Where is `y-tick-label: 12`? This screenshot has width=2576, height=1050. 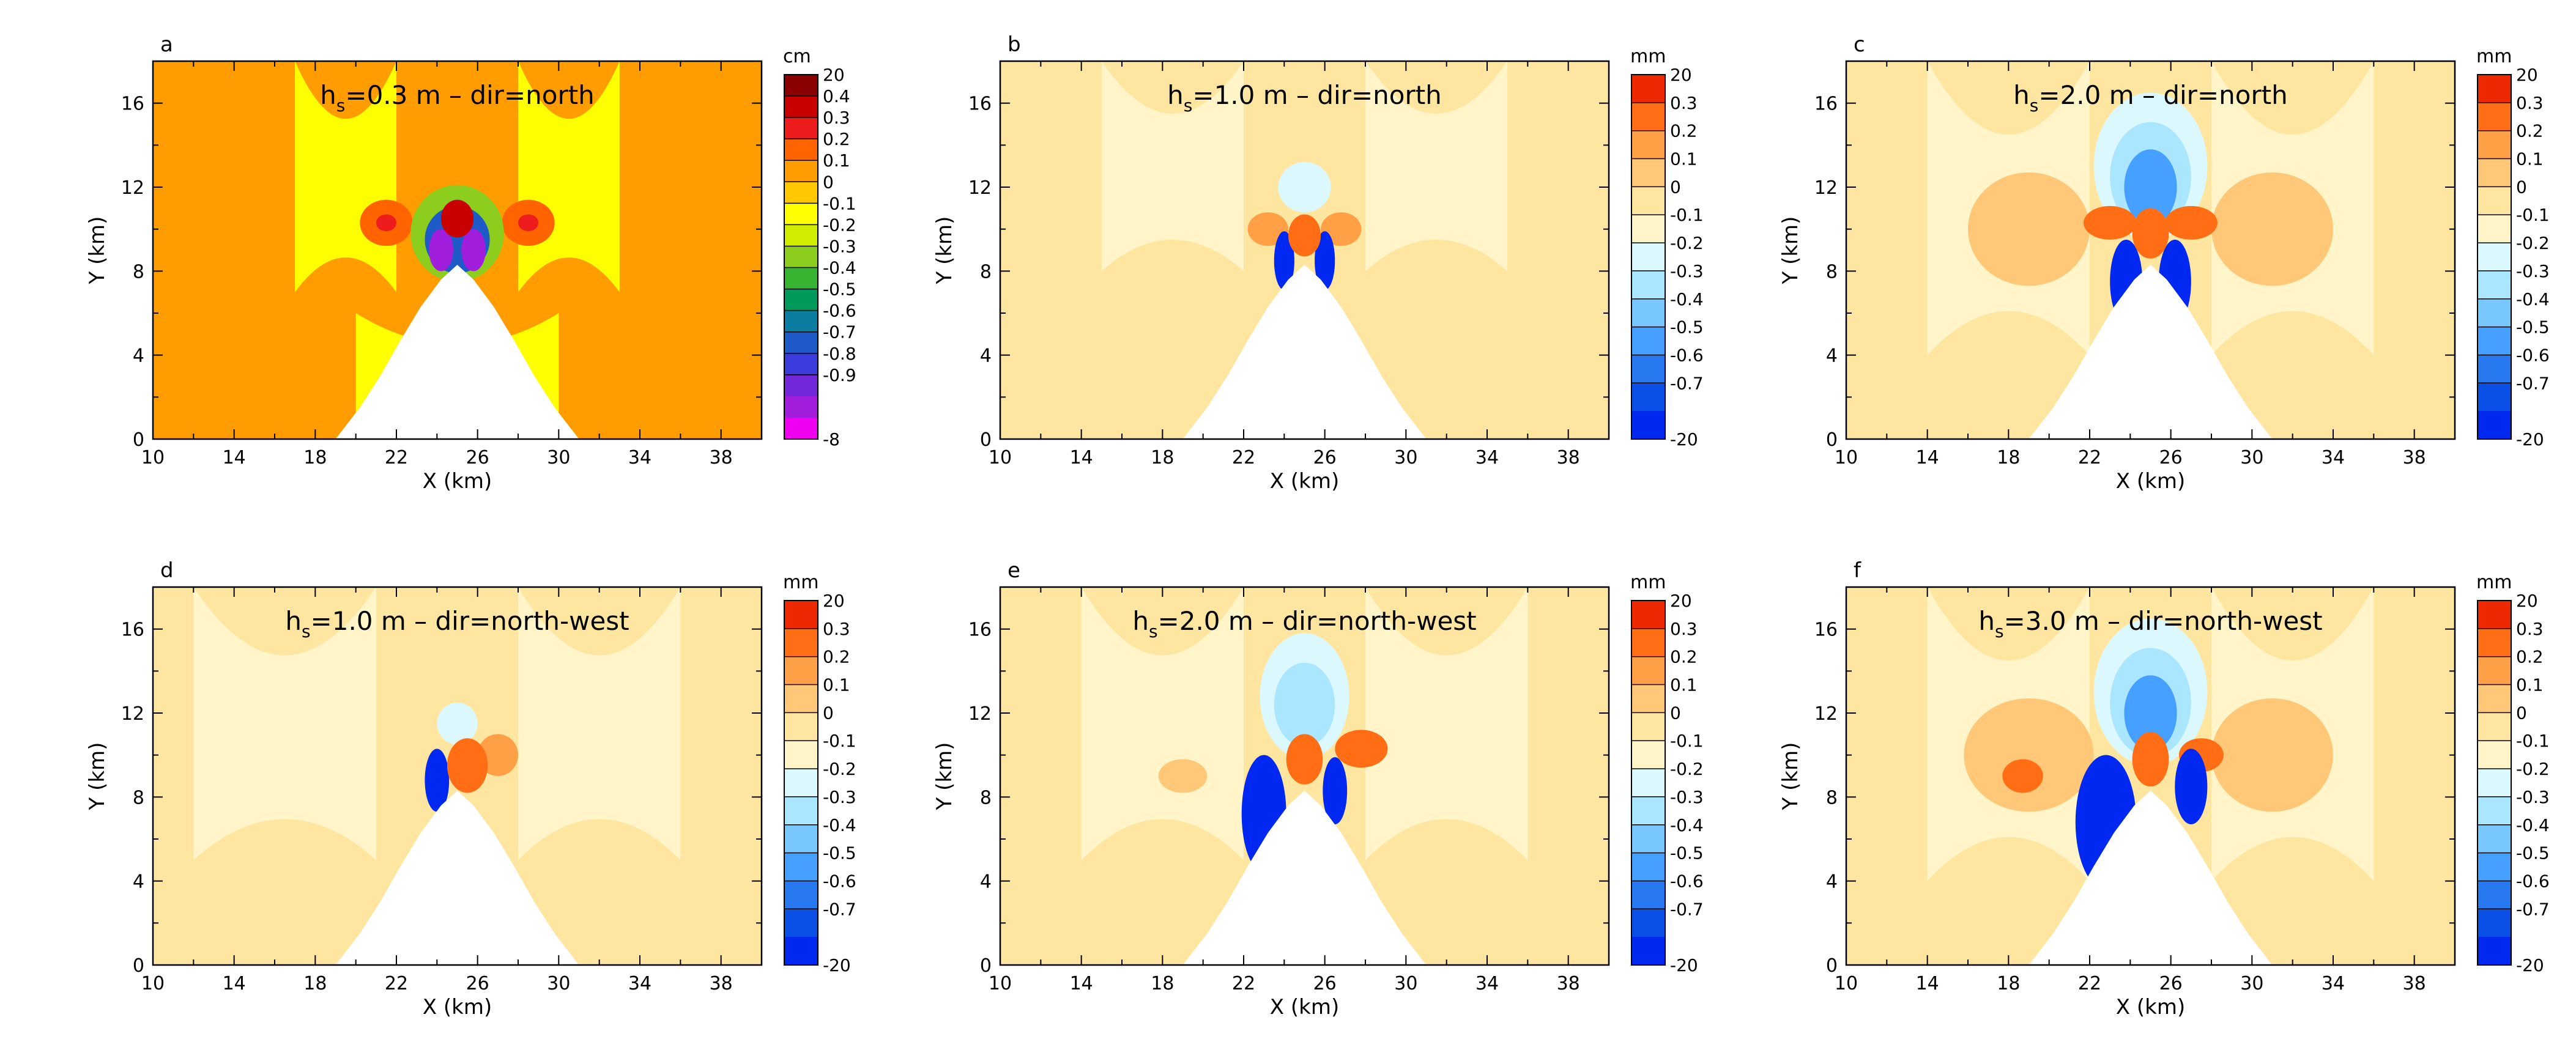
y-tick-label: 12 is located at coordinates (1826, 714).